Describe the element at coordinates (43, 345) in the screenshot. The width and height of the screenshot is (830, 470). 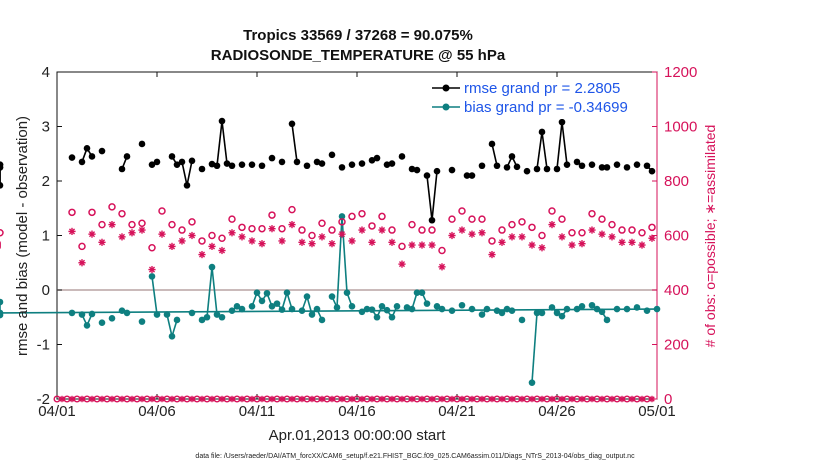
I see `y-tick-label: -1` at that location.